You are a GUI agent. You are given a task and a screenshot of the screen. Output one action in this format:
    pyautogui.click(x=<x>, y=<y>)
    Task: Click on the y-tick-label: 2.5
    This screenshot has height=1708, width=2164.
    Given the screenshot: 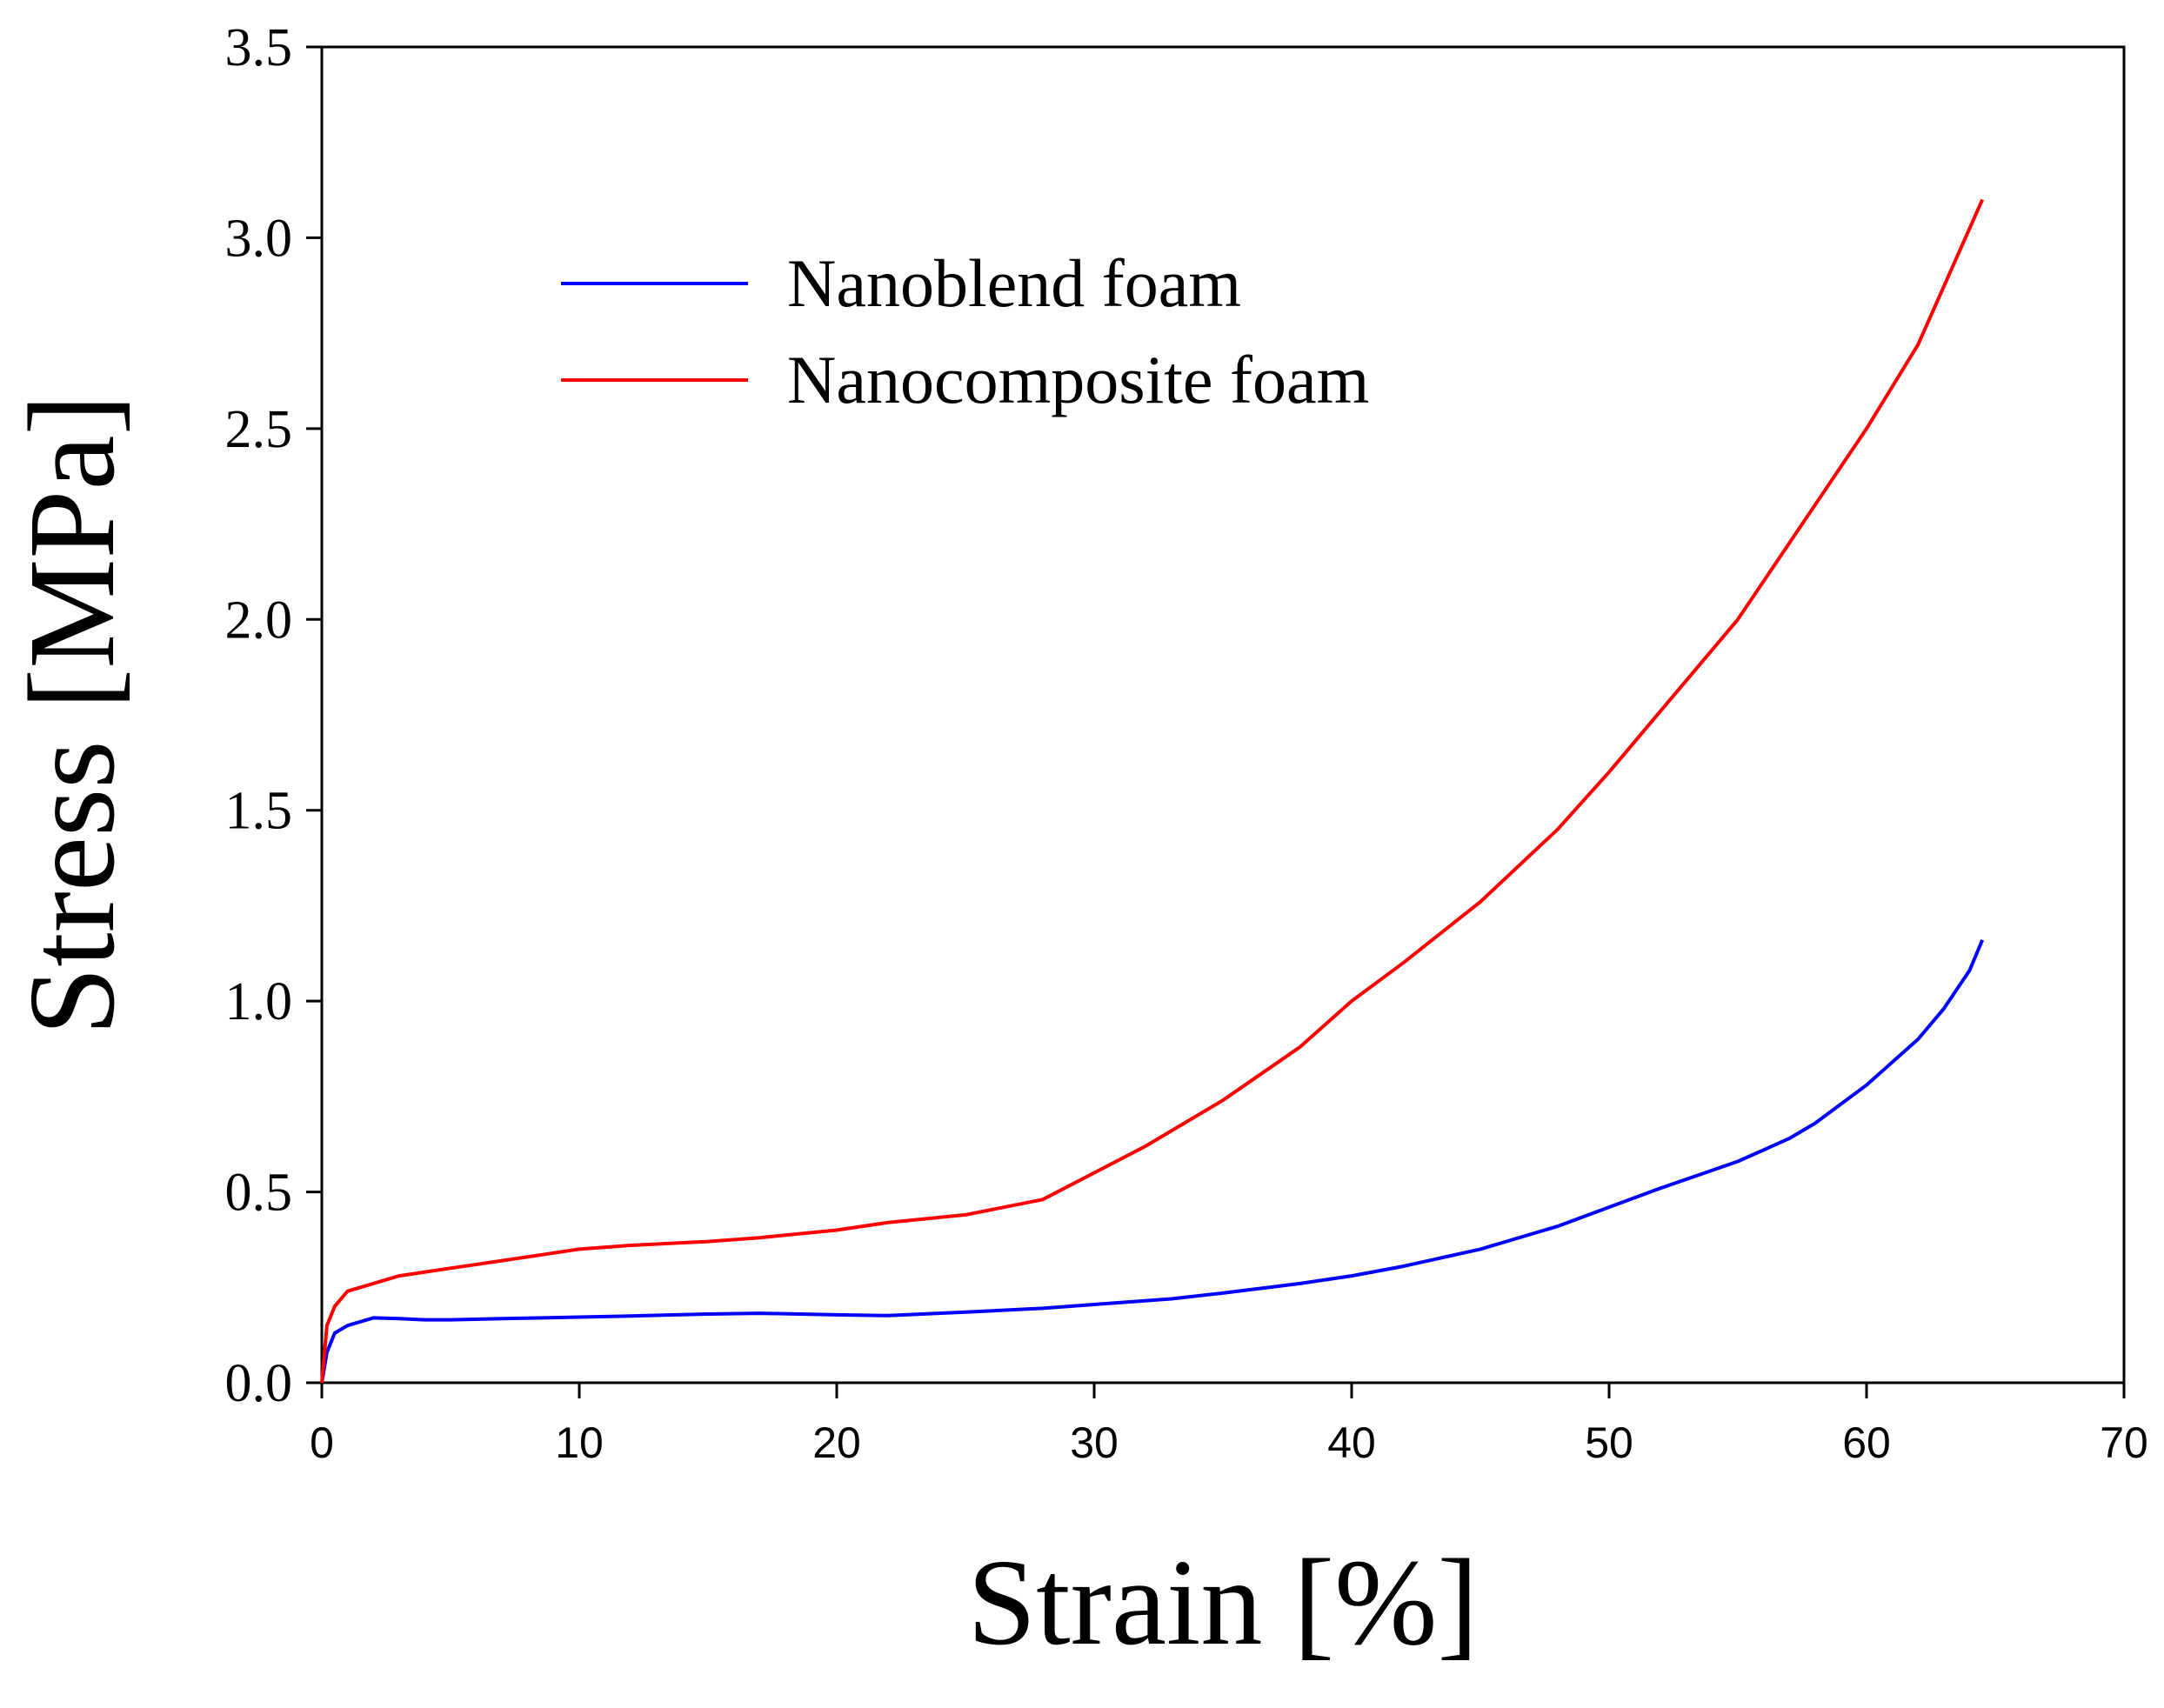 What is the action you would take?
    pyautogui.click(x=259, y=429)
    